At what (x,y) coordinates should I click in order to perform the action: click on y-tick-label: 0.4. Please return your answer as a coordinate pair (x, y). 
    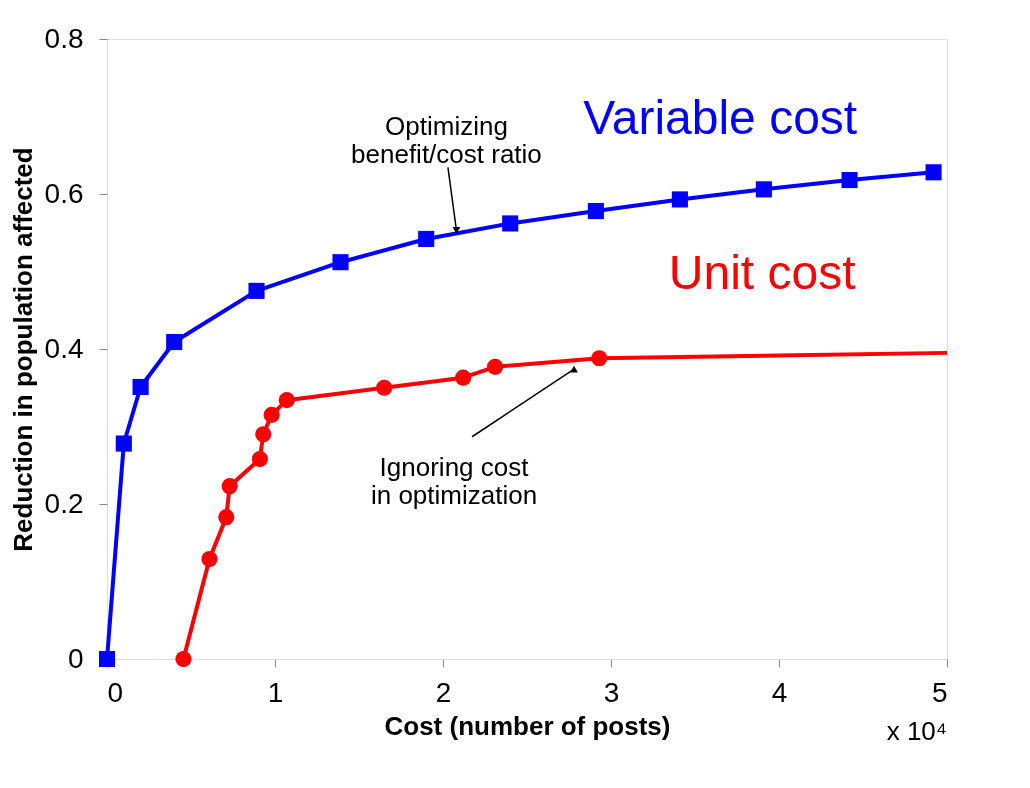
    Looking at the image, I should click on (64, 348).